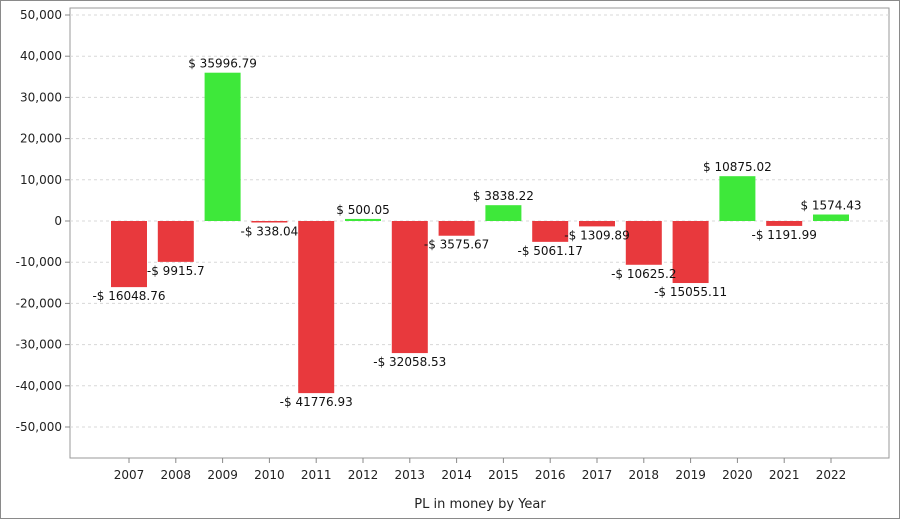 The width and height of the screenshot is (900, 519). I want to click on data-label-2018: -$ 10625.2, so click(643, 274).